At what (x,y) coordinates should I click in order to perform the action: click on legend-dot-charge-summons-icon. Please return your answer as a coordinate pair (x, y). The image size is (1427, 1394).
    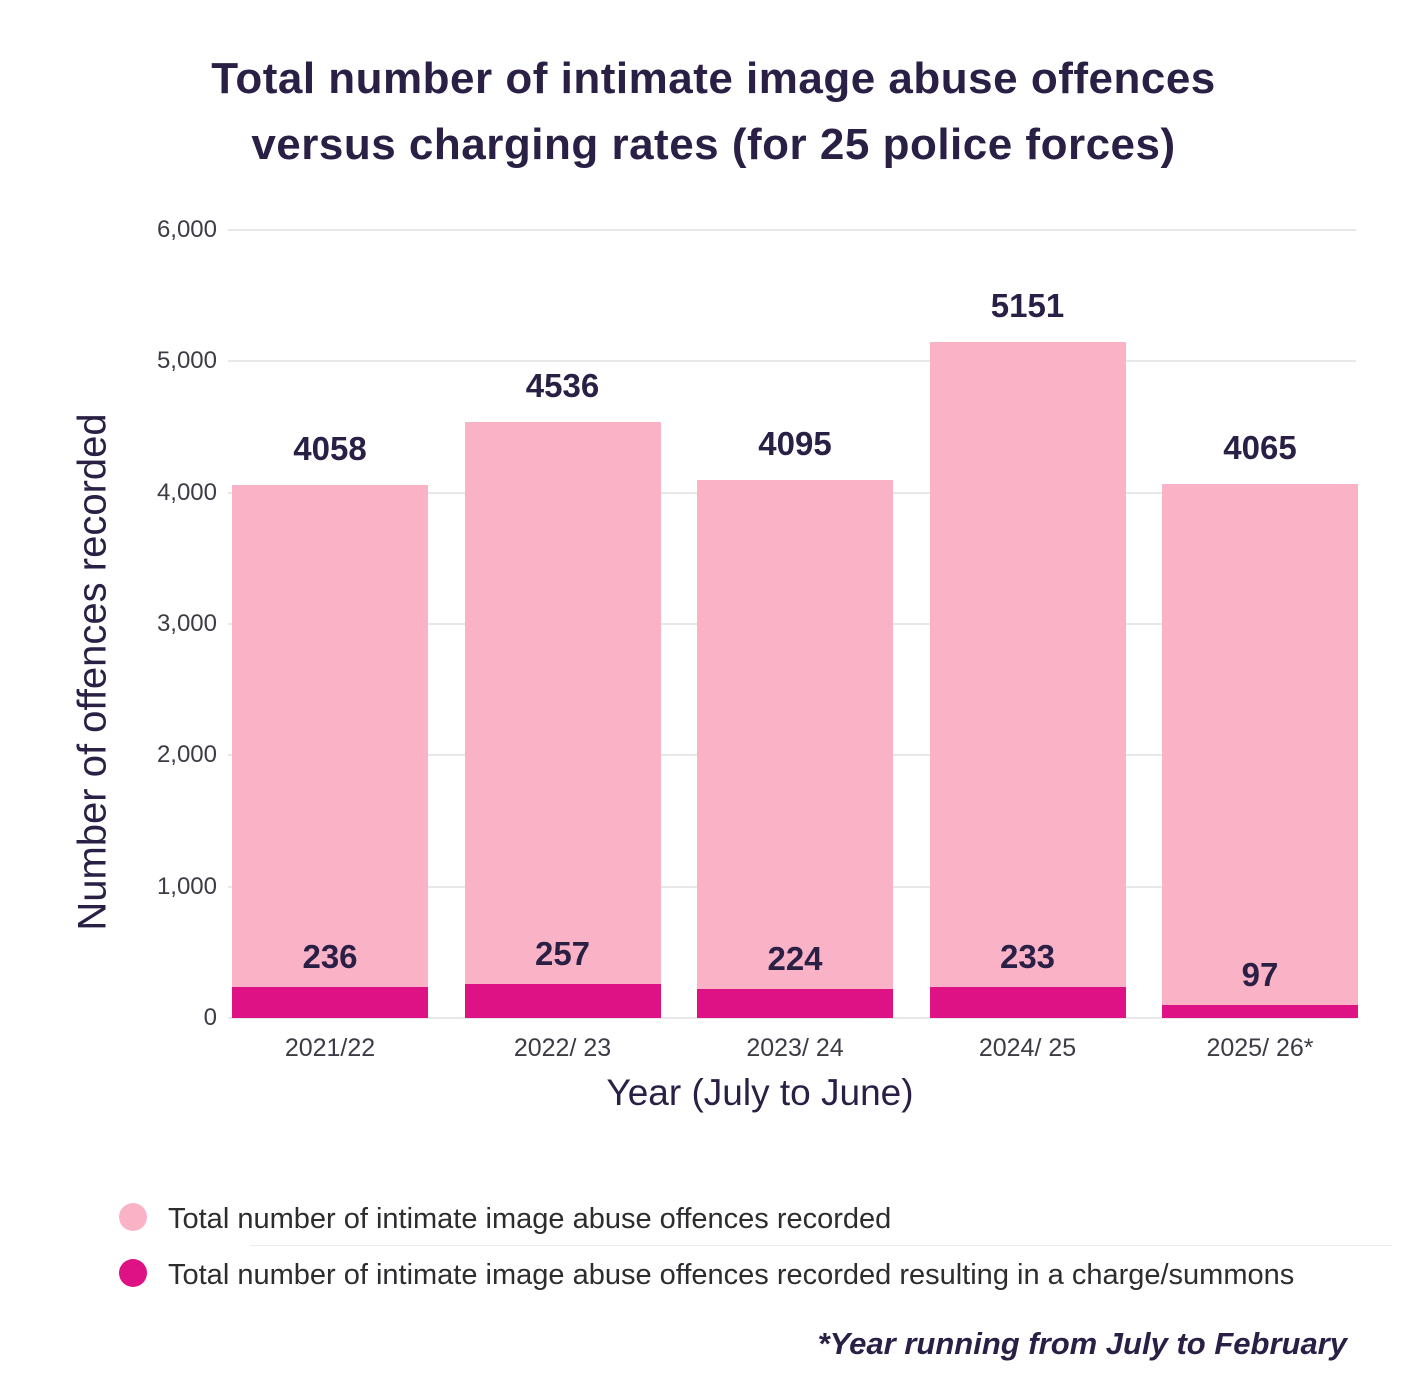
    Looking at the image, I should click on (133, 1273).